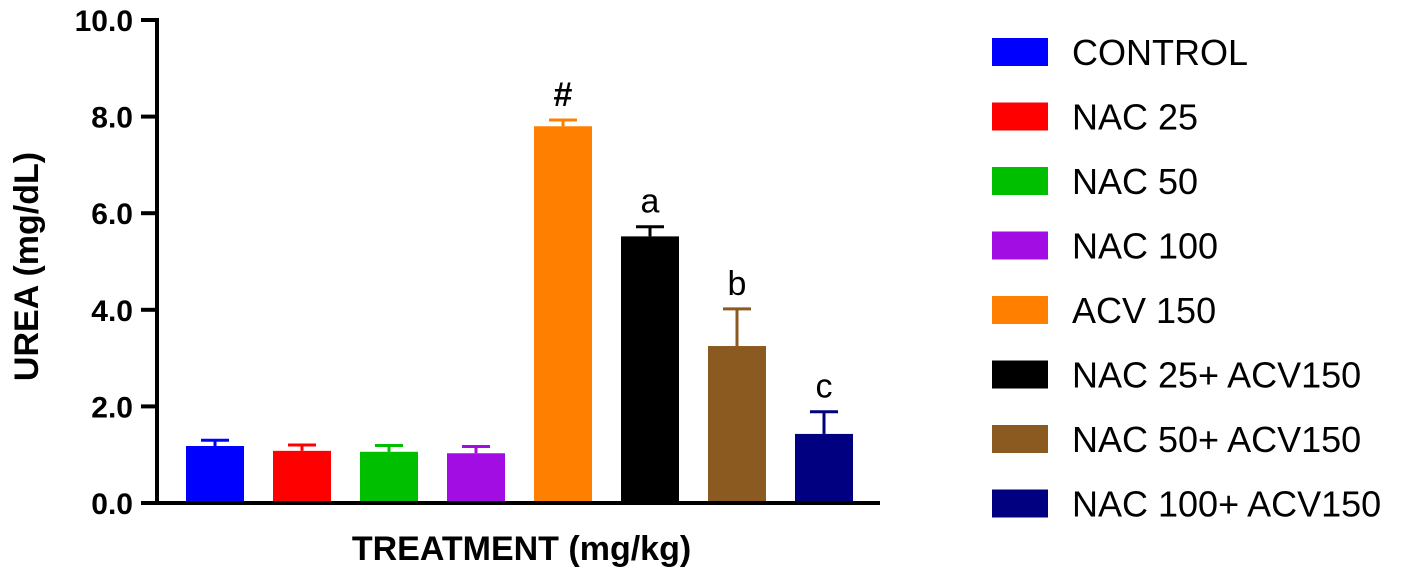  I want to click on significance-label: #, so click(563, 95).